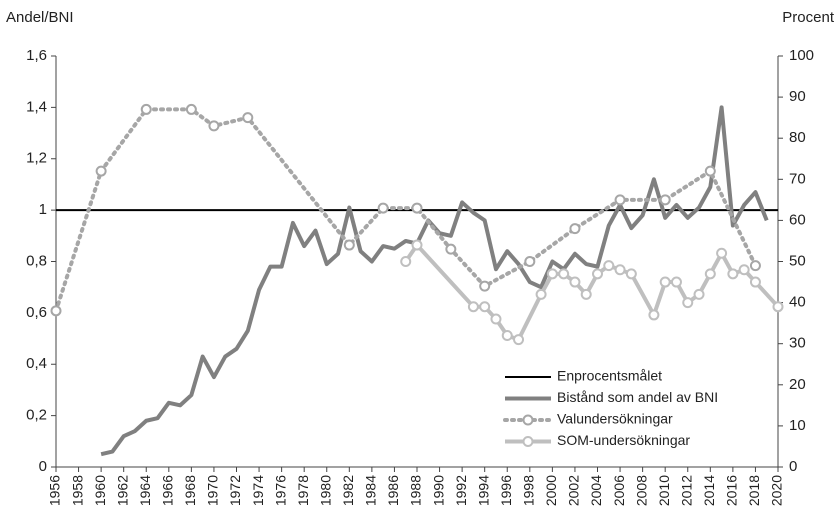 The image size is (840, 525). What do you see at coordinates (55, 490) in the screenshot?
I see `x-tick-label: 1956` at bounding box center [55, 490].